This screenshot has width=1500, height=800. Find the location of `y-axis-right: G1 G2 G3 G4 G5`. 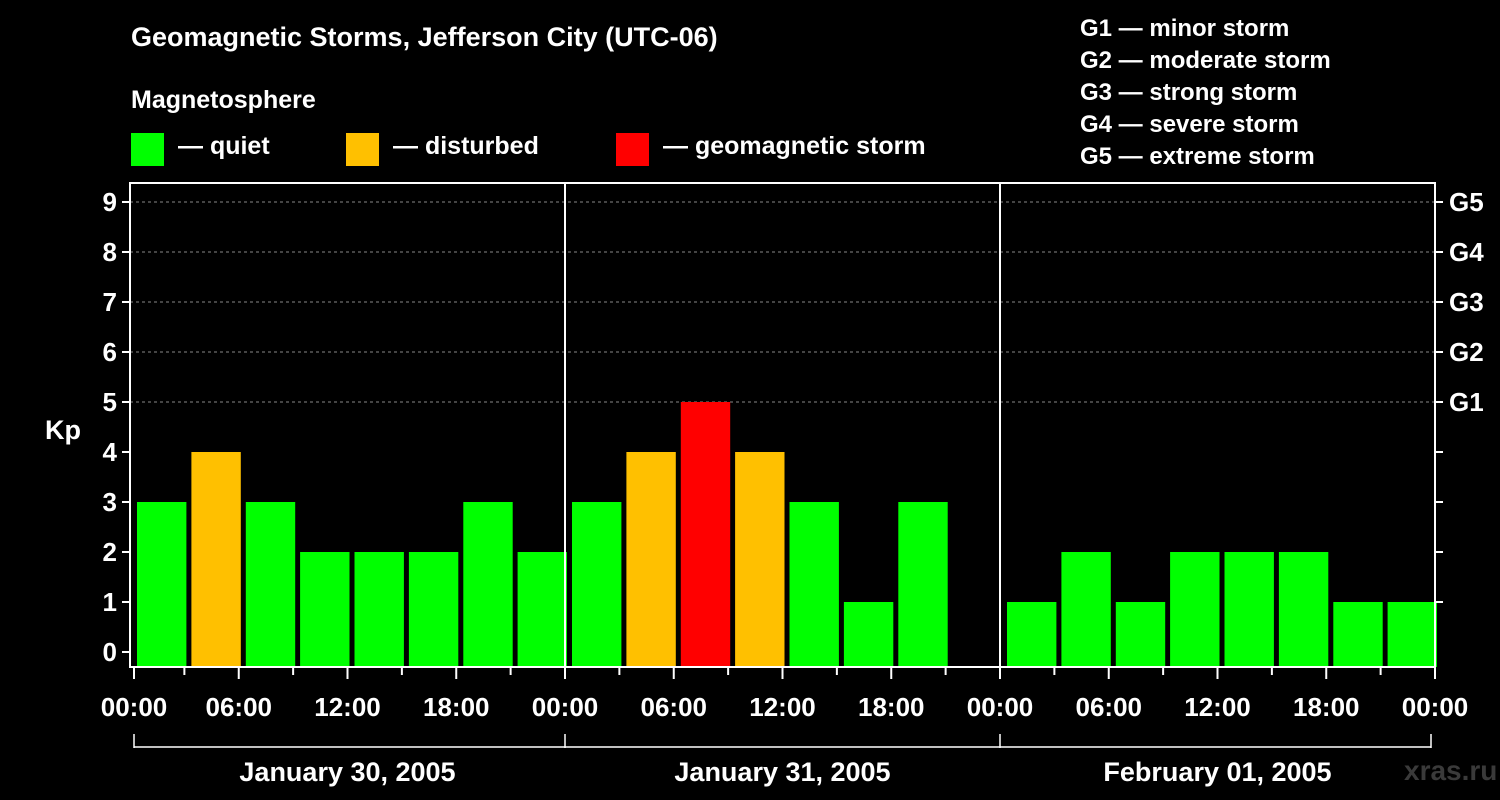

y-axis-right: G1 G2 G3 G4 G5 is located at coordinates (1459, 395).